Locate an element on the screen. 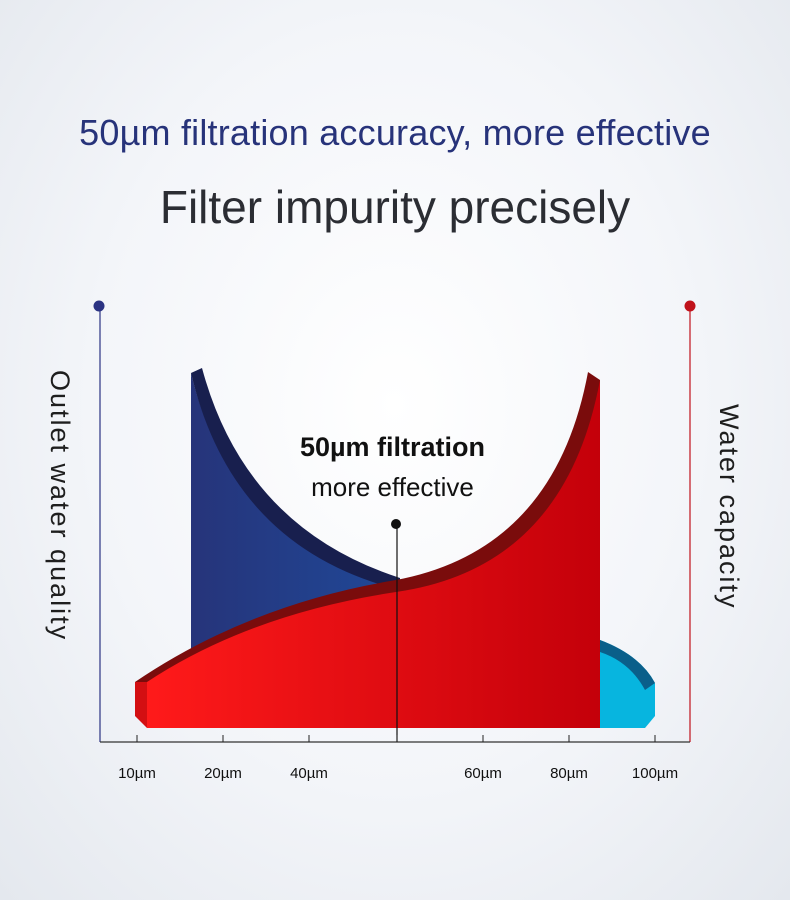  highlight-subtitle: more effective is located at coordinates (392, 487).